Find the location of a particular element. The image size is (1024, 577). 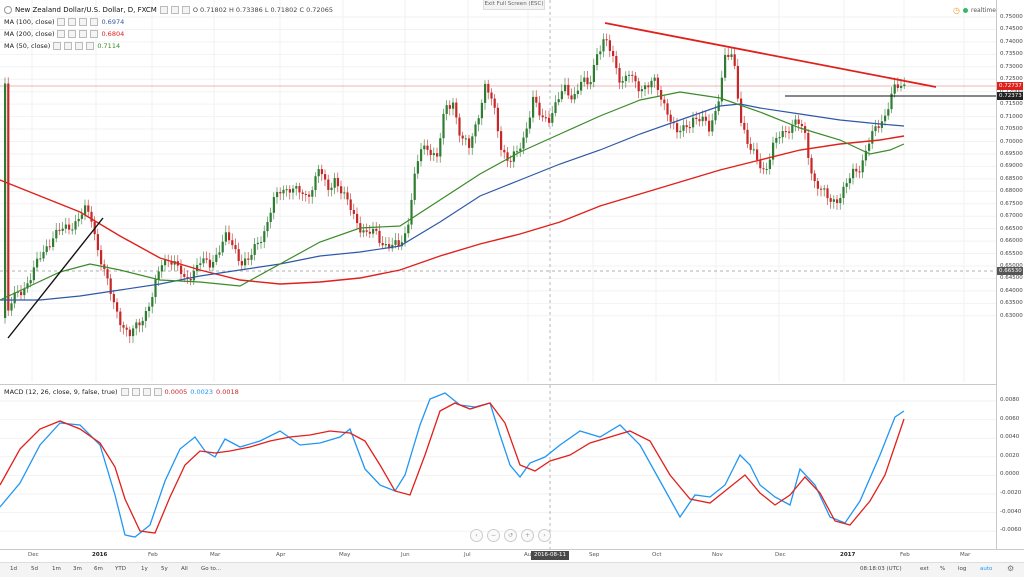

time-axis is located at coordinates (512, 556).